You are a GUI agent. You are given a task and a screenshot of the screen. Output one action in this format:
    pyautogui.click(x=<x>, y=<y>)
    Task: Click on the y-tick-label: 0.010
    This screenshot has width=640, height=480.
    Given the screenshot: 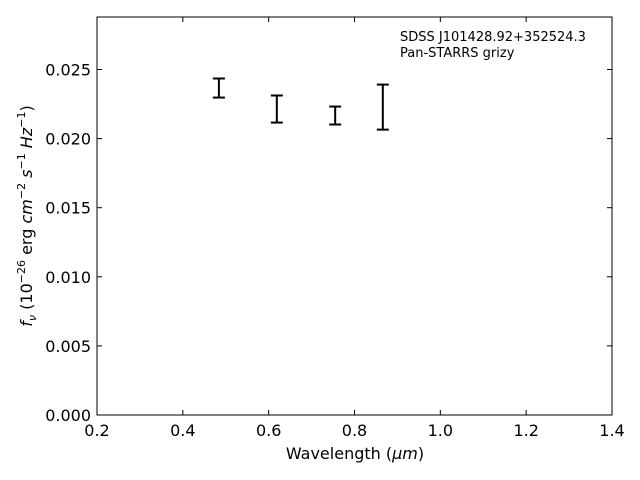 What is the action you would take?
    pyautogui.click(x=68, y=277)
    